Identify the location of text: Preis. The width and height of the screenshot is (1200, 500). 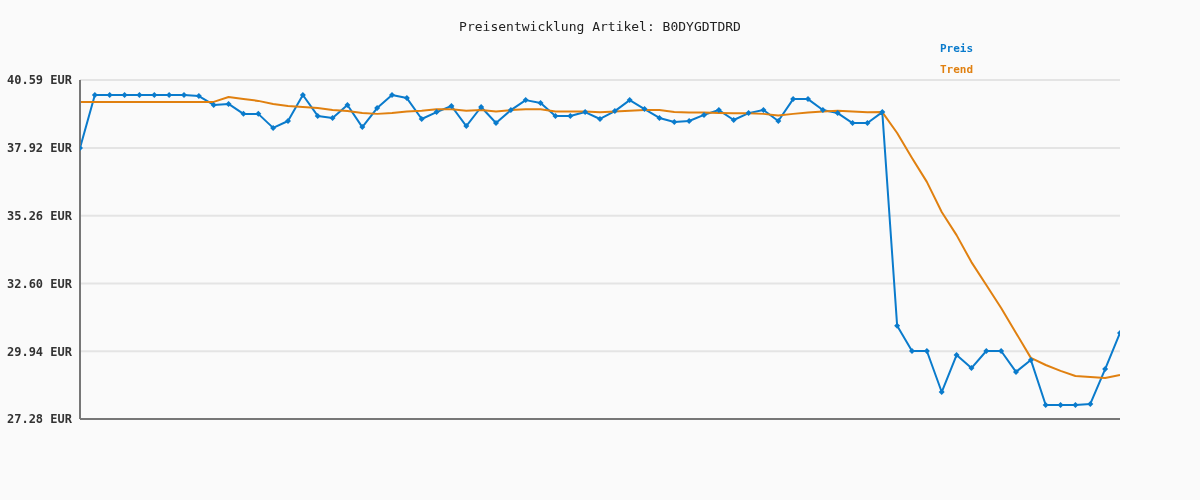
(957, 49).